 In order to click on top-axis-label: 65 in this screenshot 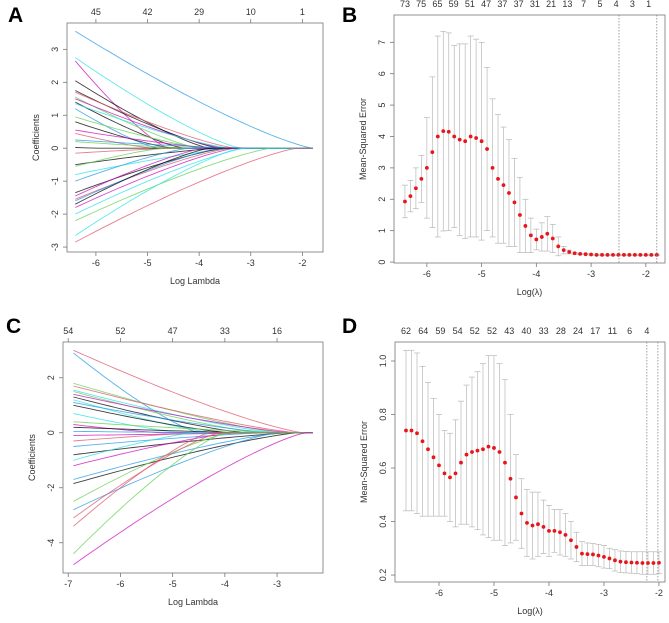, I will do `click(437, 4)`.